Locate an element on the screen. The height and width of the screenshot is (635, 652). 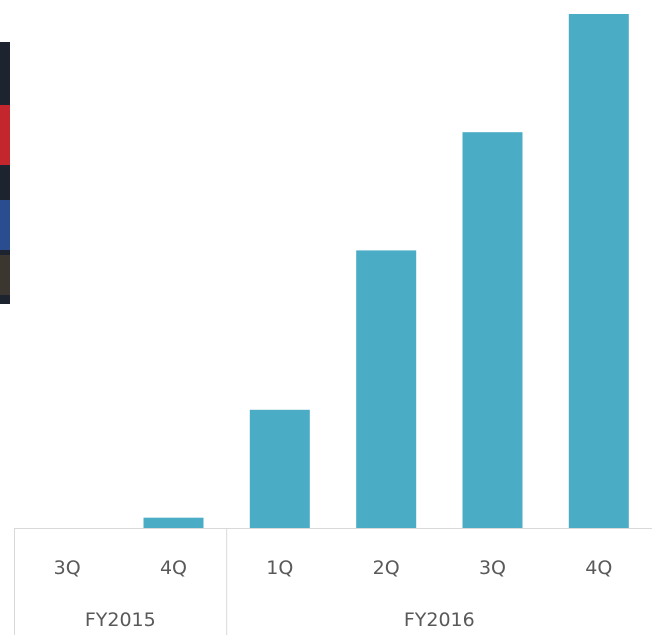
group-label-1: FY2016 is located at coordinates (439, 620).